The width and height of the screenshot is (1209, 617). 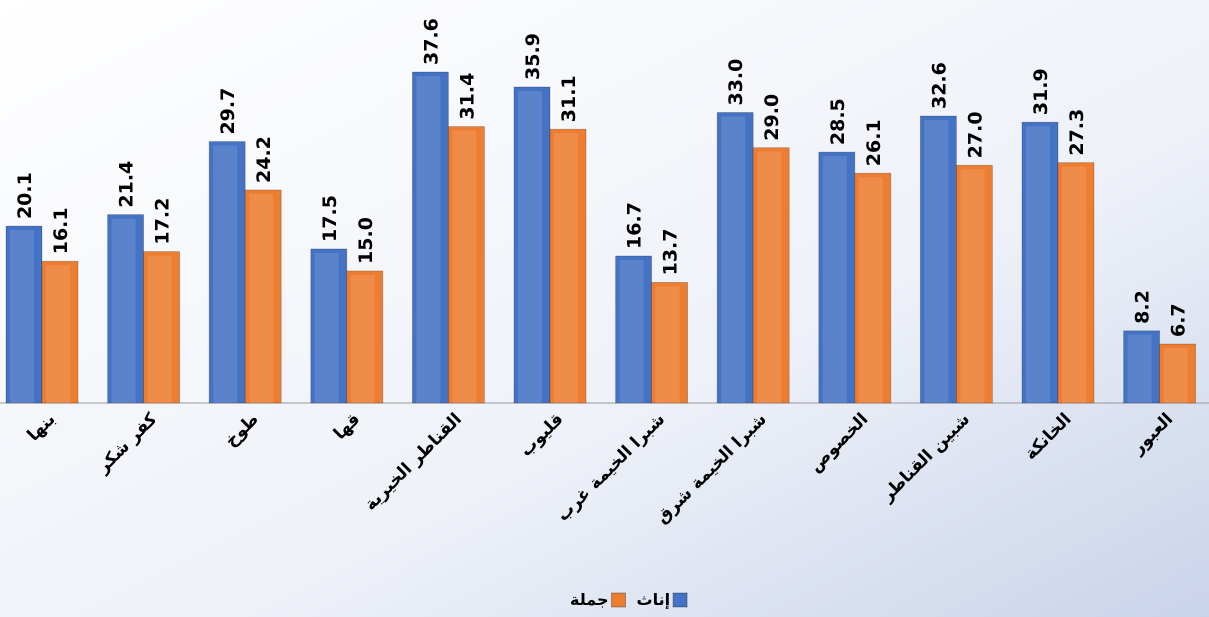 What do you see at coordinates (772, 117) in the screenshot?
I see `data-label: 29.0` at bounding box center [772, 117].